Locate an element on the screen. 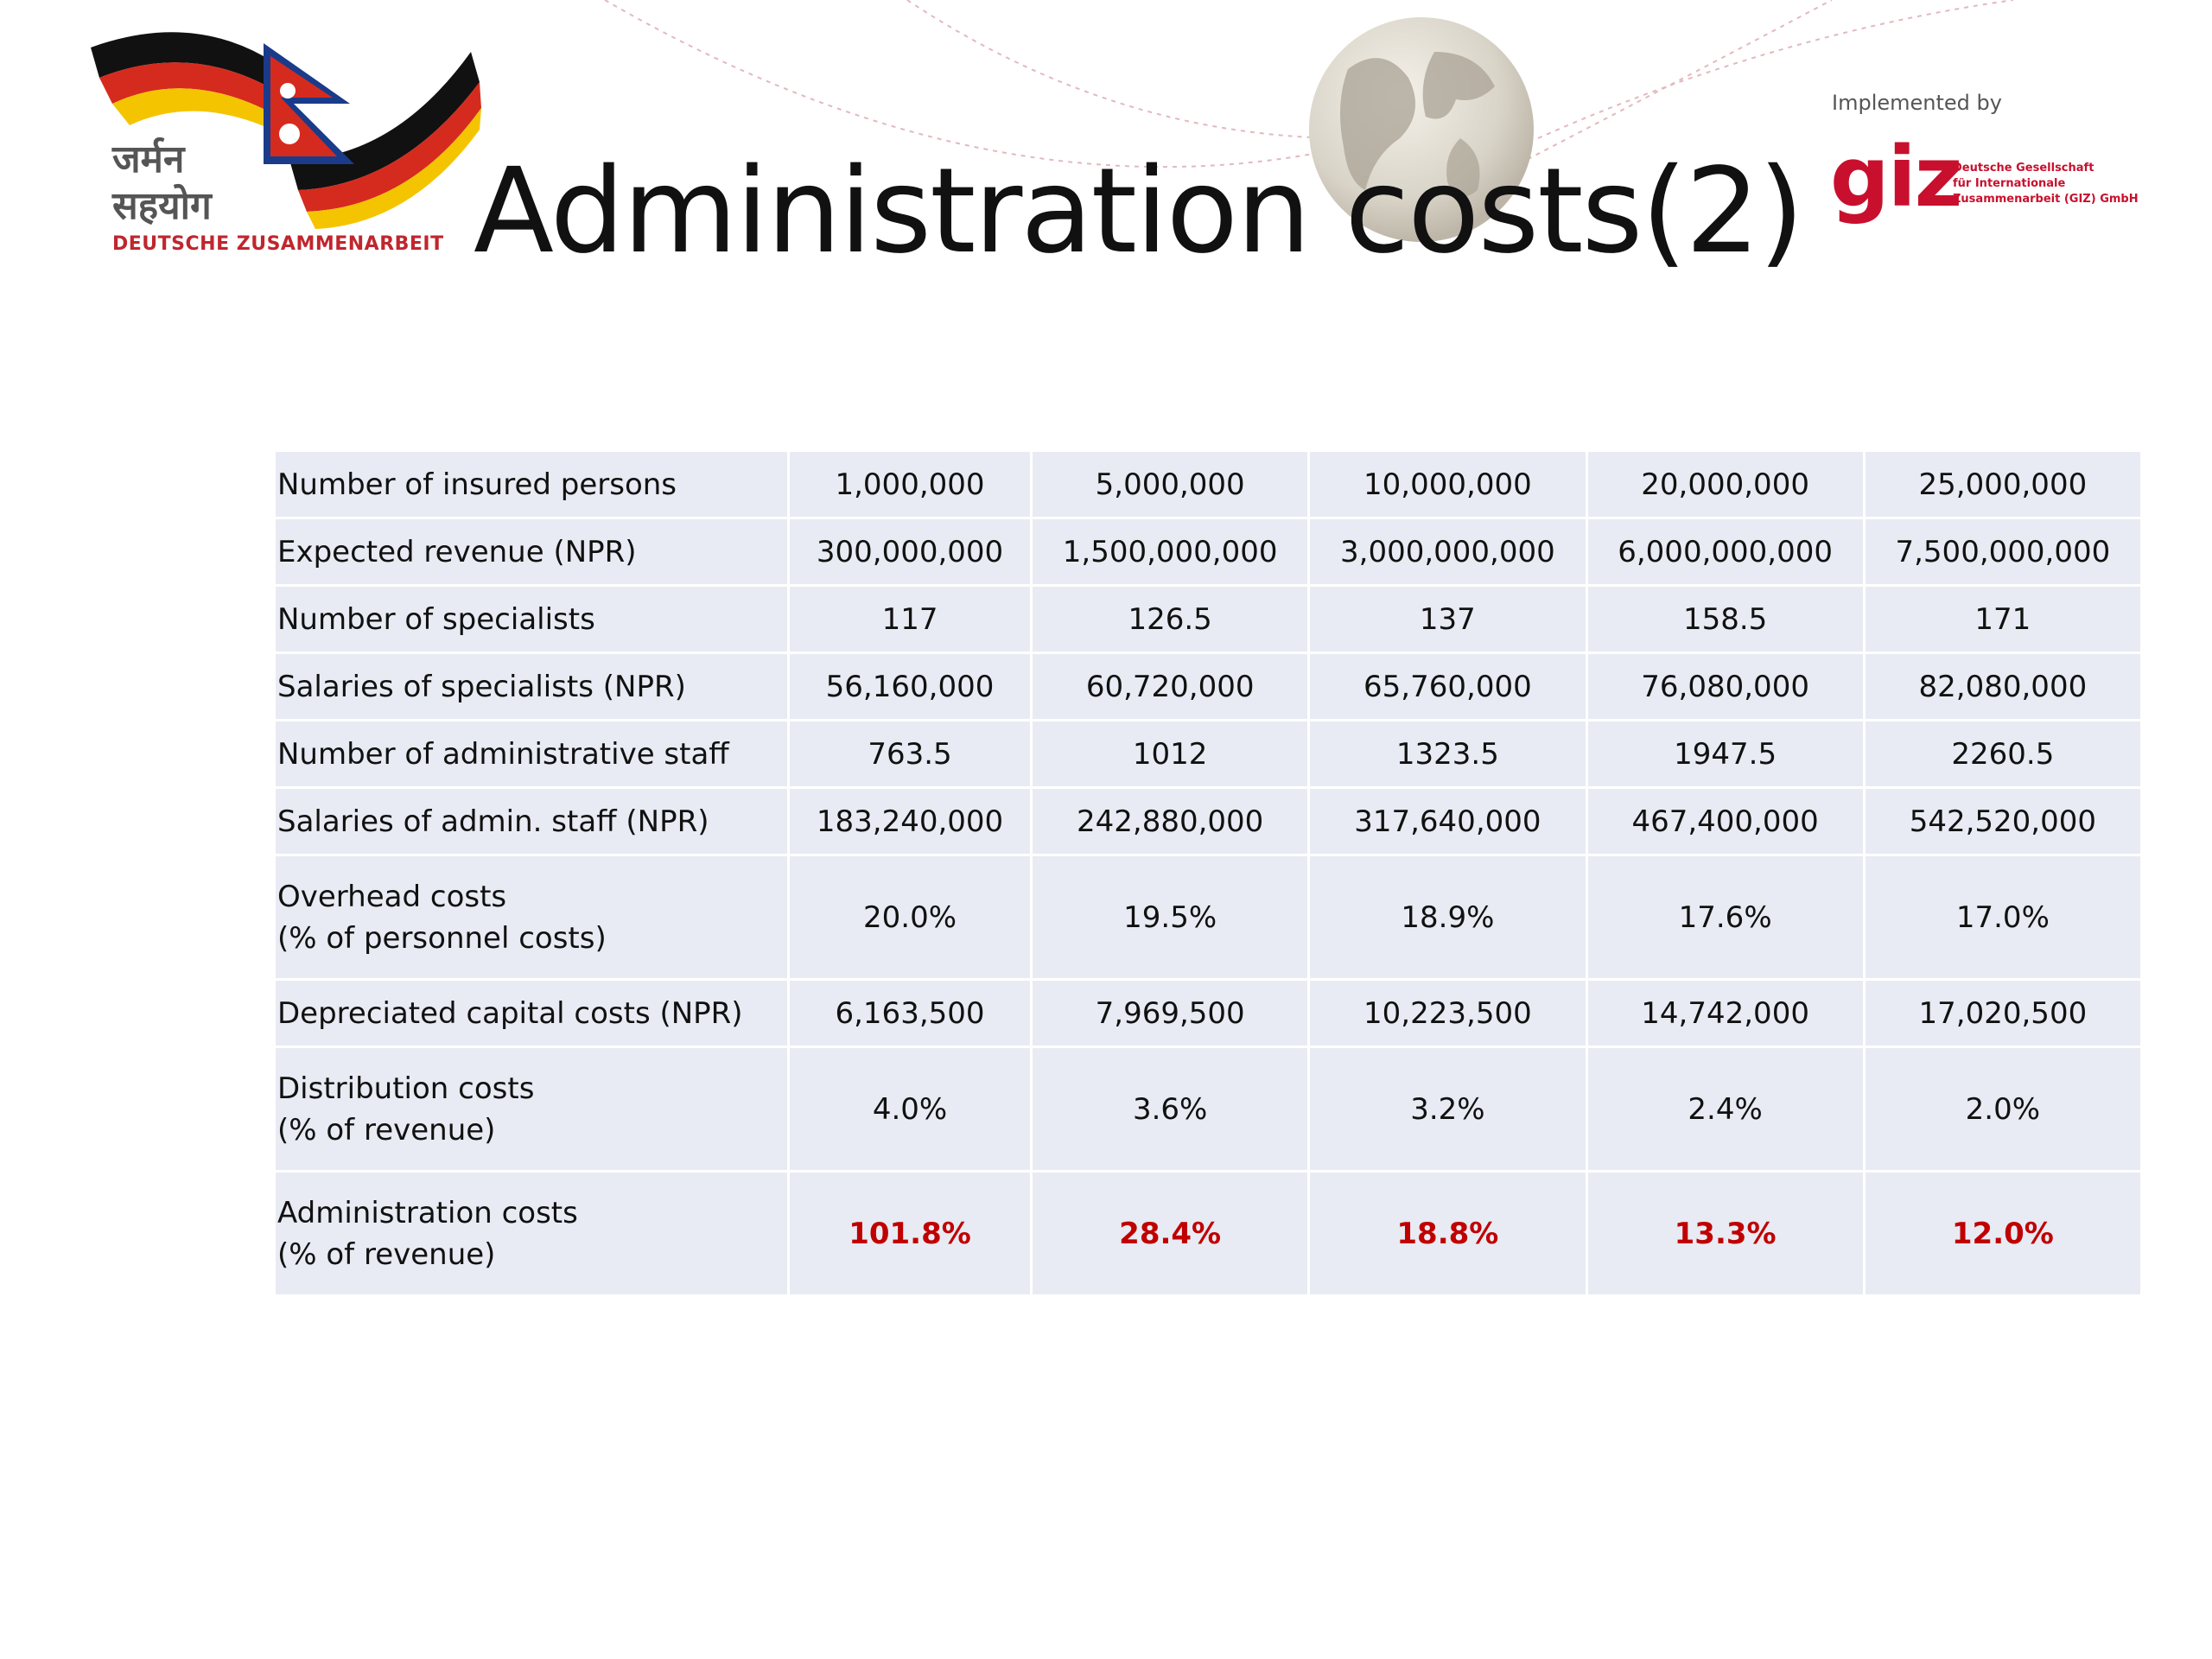  row-label: Administration costs (% of revenue) is located at coordinates (531, 1233).